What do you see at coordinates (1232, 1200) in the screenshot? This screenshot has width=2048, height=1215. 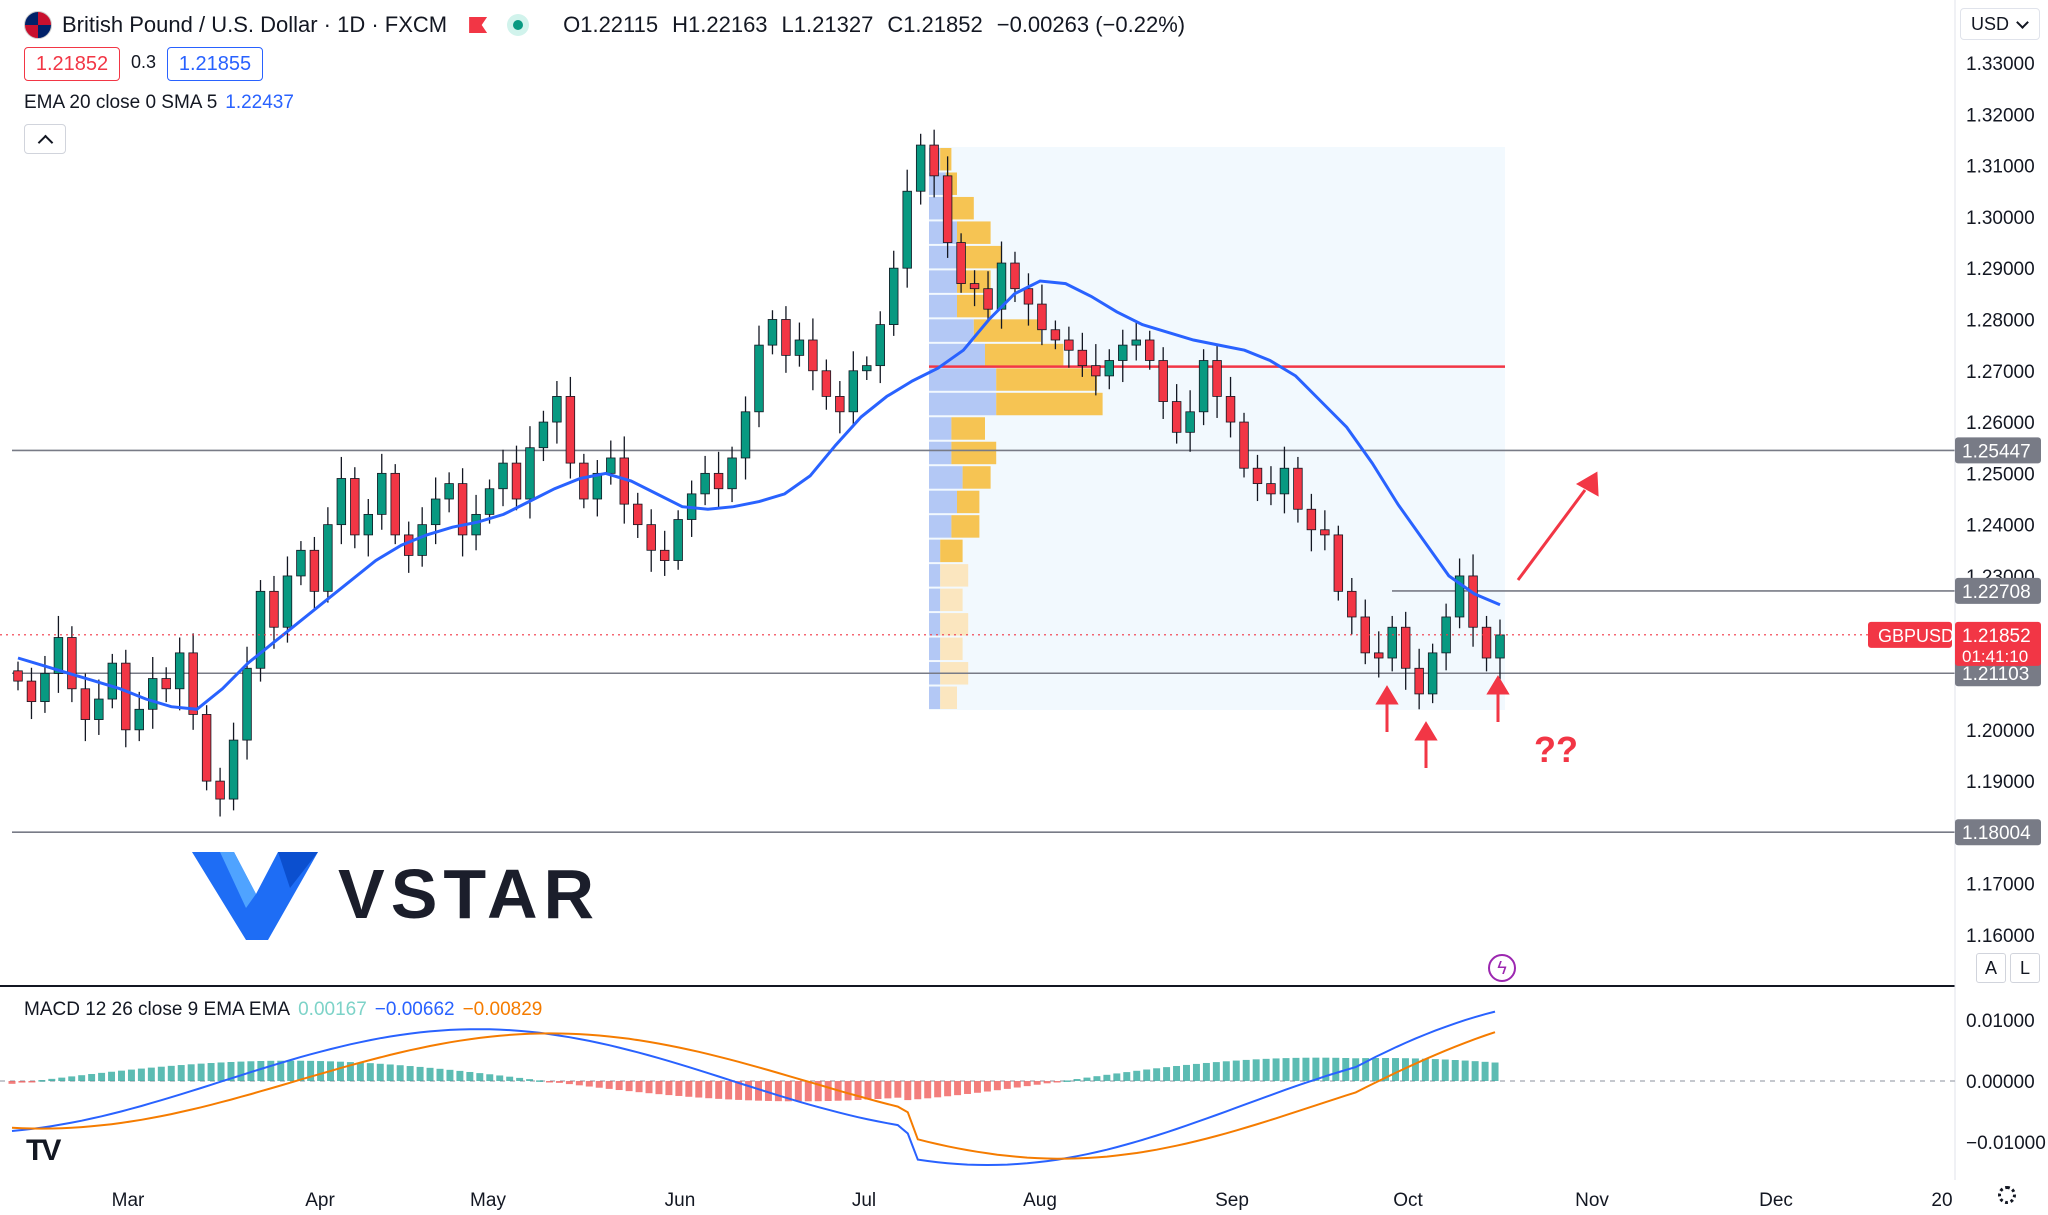 I see `time-tick-6: Sep` at bounding box center [1232, 1200].